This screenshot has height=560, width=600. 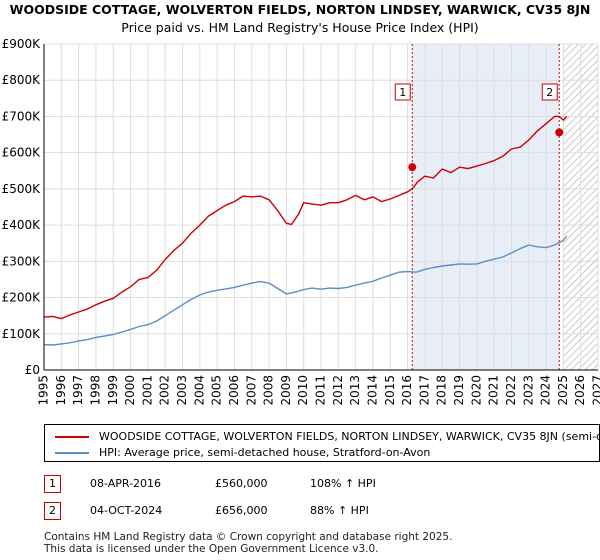 What do you see at coordinates (78, 390) in the screenshot?
I see `x-tick-label: 1997` at bounding box center [78, 390].